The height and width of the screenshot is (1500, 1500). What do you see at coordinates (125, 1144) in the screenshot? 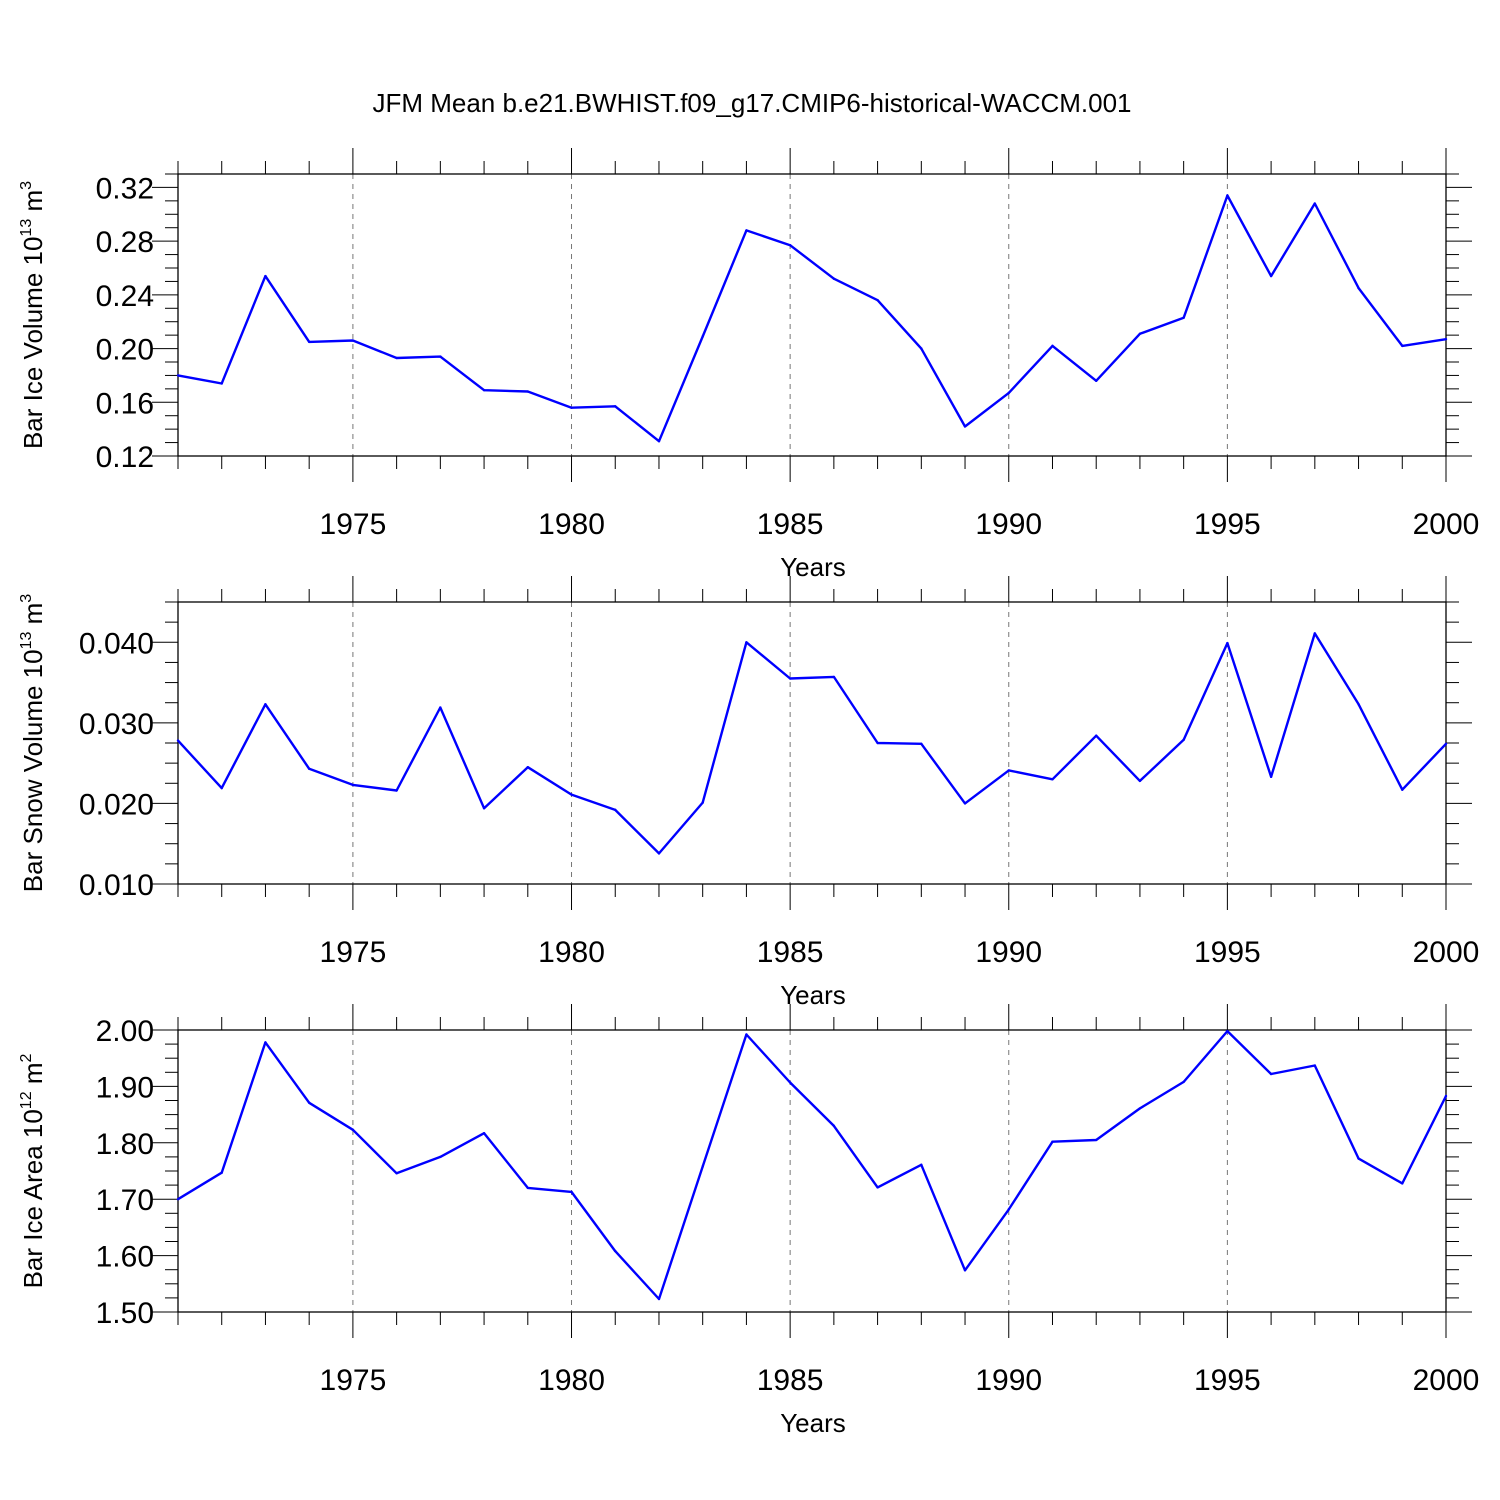
I see `y-tick-label: 1.80` at bounding box center [125, 1144].